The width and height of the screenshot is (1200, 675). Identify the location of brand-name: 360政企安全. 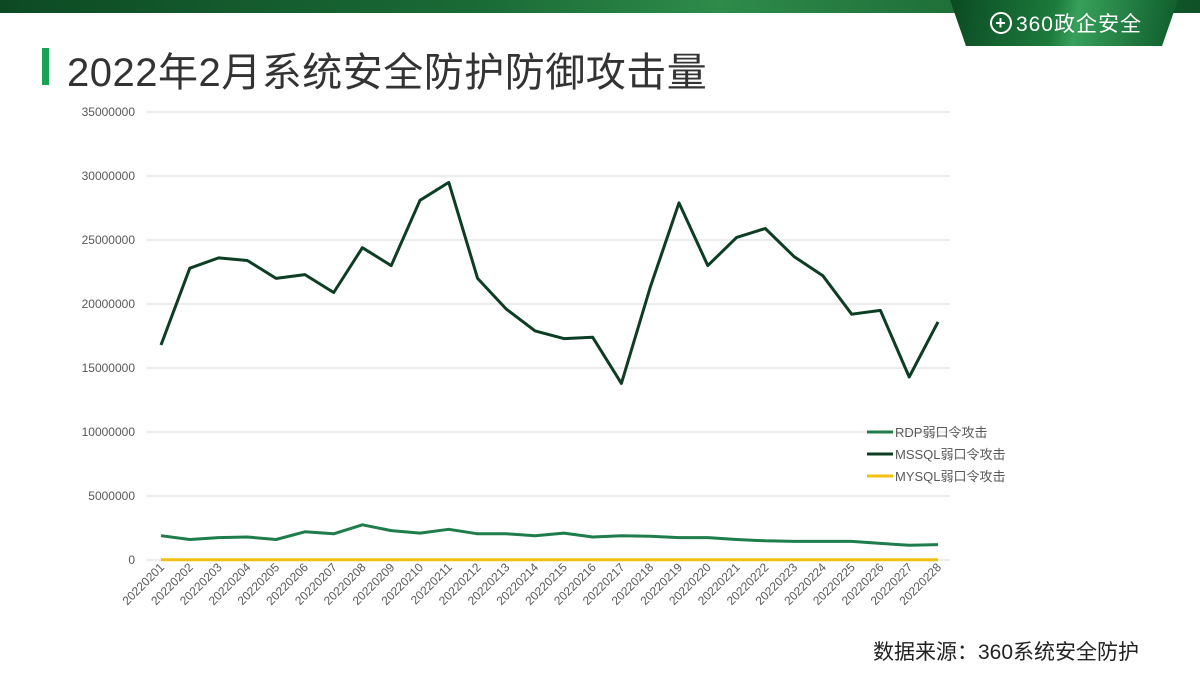
(1078, 24).